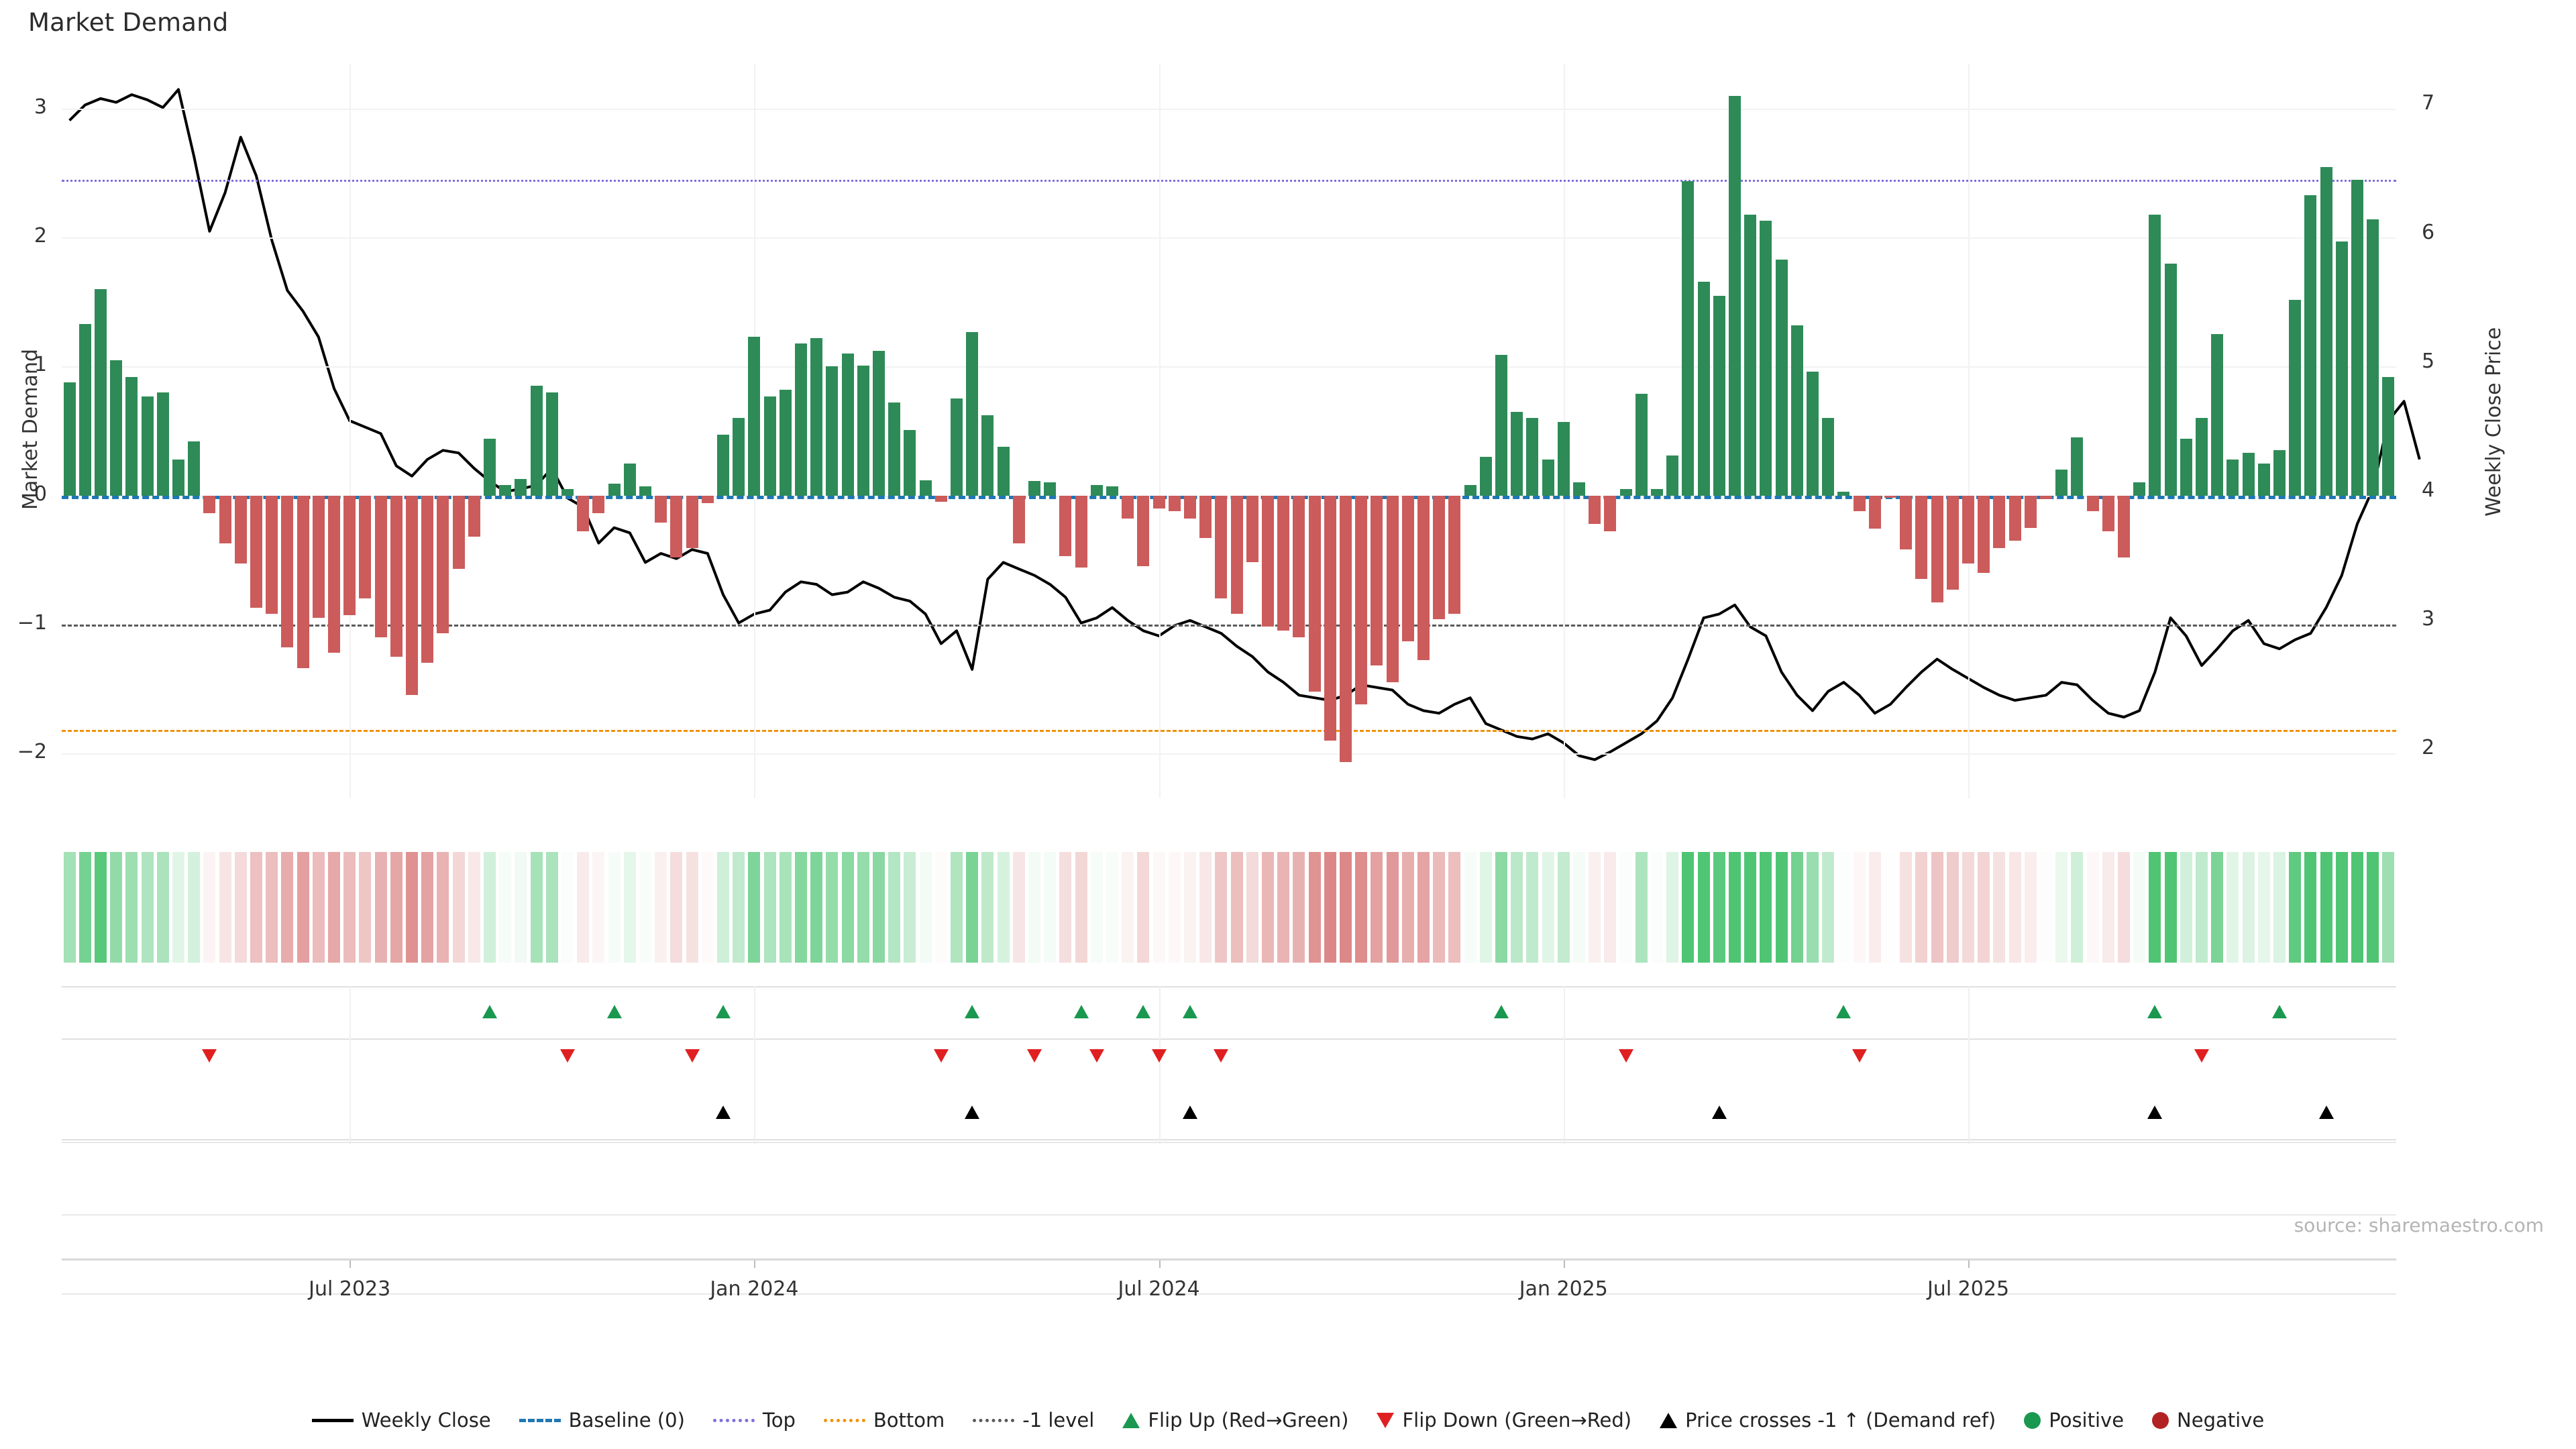 Image resolution: width=2576 pixels, height=1449 pixels. Describe the element at coordinates (884, 1420) in the screenshot. I see `legend-item: Bottom` at that location.